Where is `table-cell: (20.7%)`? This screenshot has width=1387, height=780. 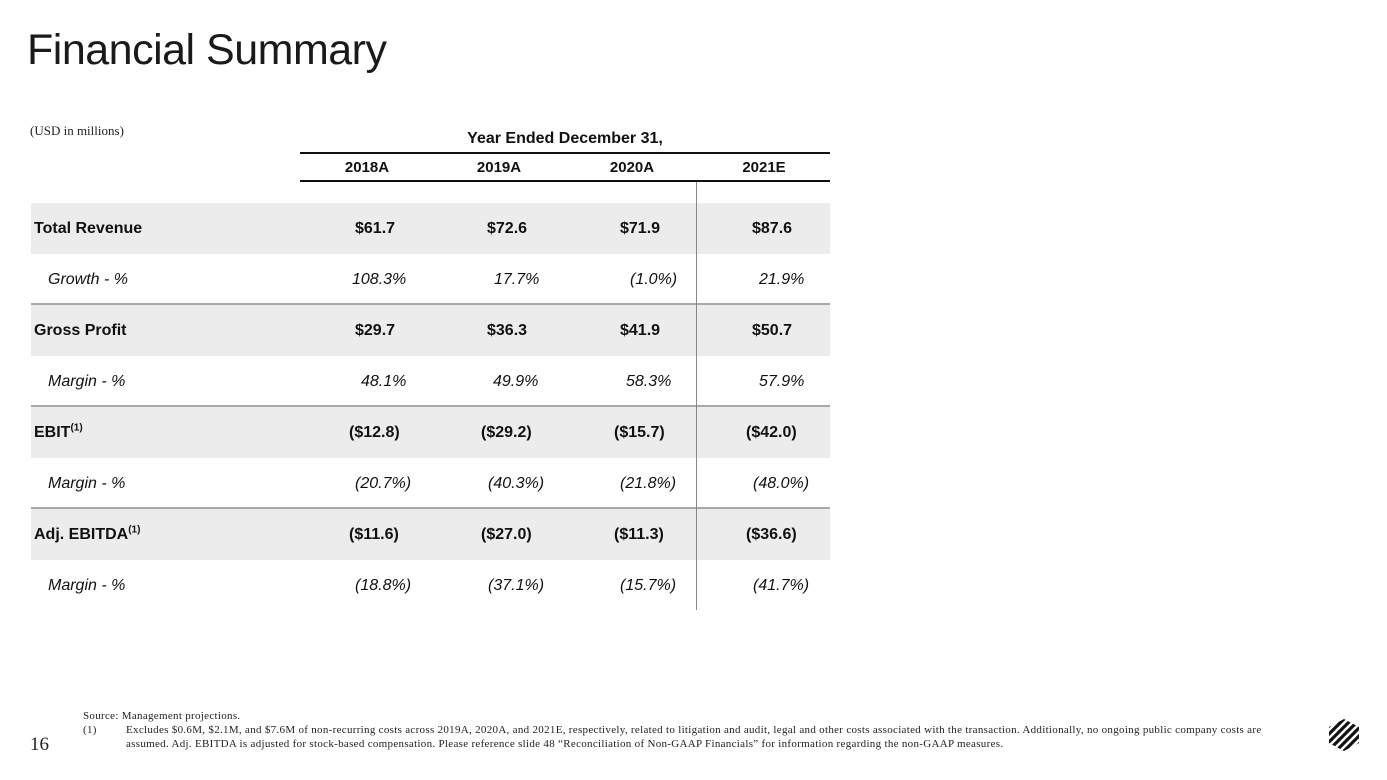 table-cell: (20.7%) is located at coordinates (383, 483).